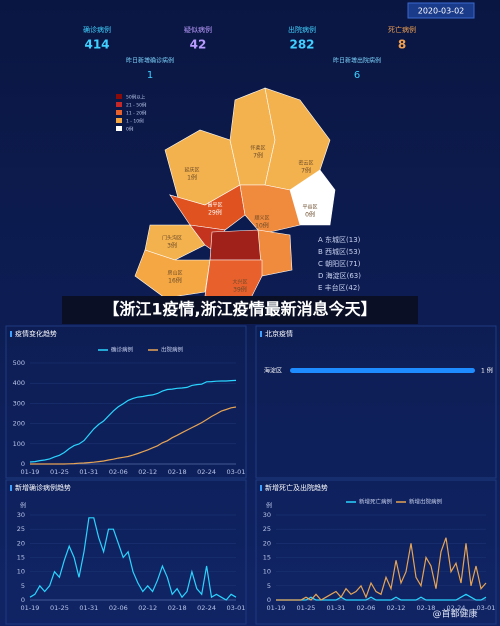 The height and width of the screenshot is (626, 500). Describe the element at coordinates (261, 219) in the screenshot. I see `district-name: 顺义区` at that location.